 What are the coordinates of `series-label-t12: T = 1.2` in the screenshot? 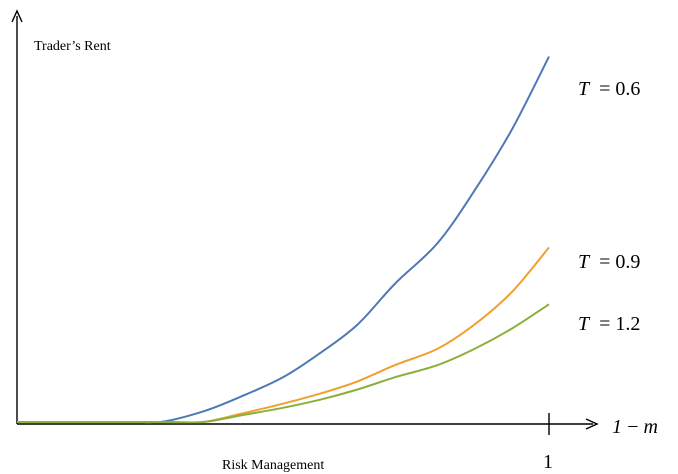 It's located at (609, 324).